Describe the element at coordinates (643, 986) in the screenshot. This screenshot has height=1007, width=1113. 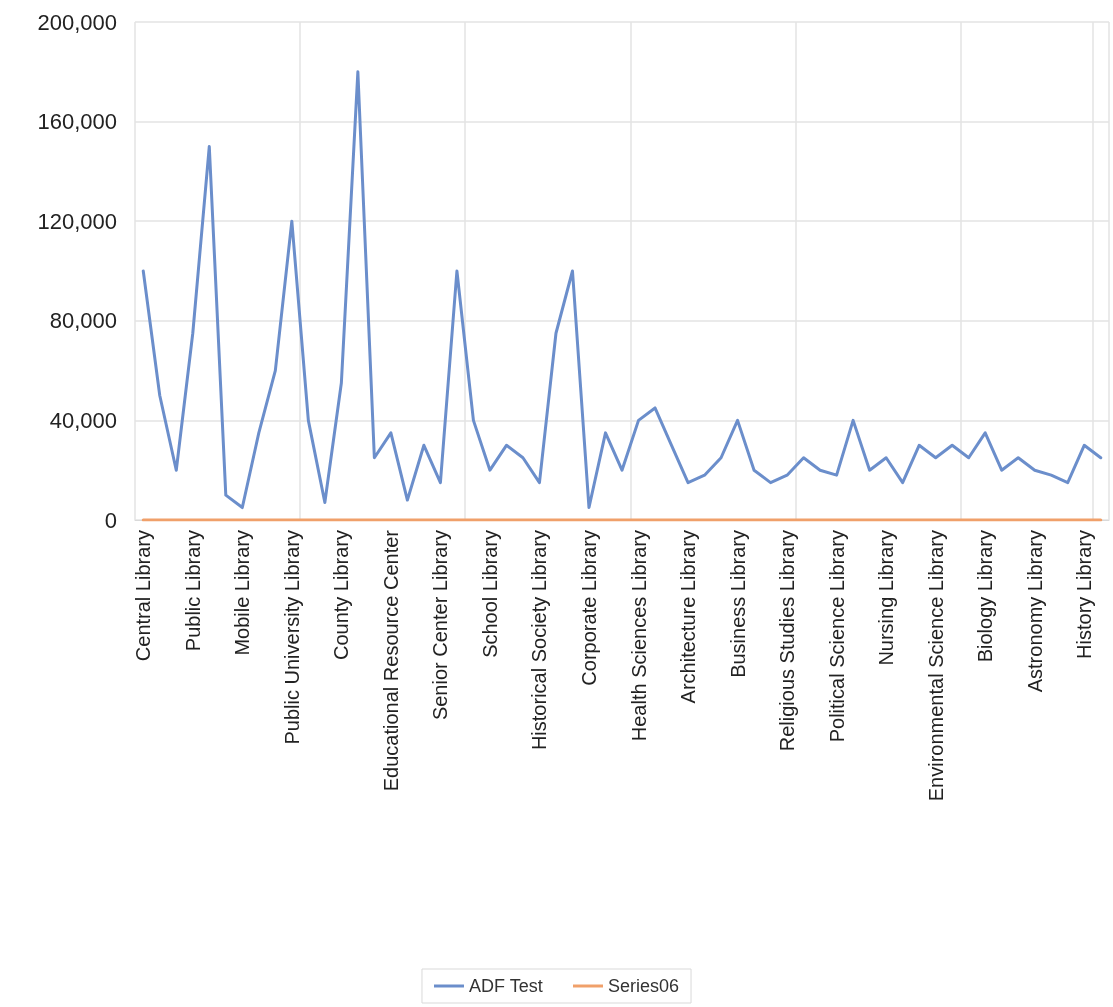
I see `legend-label: Series06` at that location.